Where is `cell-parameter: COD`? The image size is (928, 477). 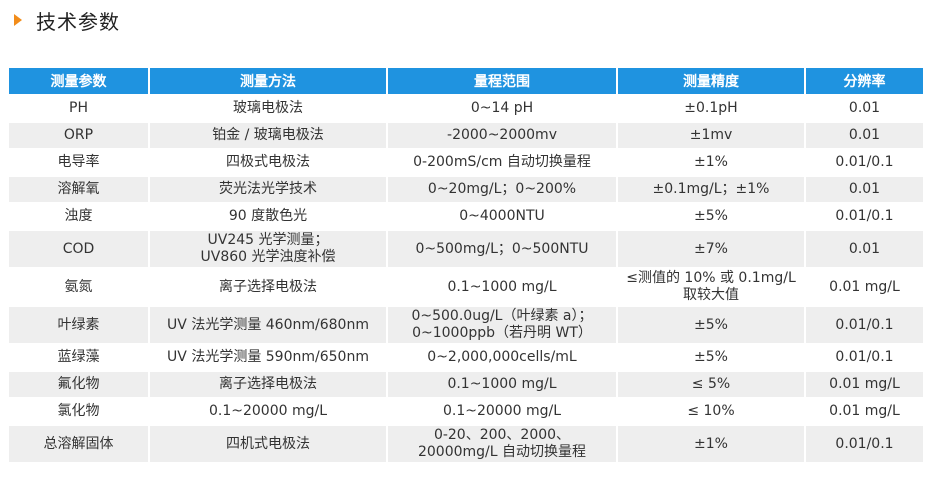
cell-parameter: COD is located at coordinates (79, 248).